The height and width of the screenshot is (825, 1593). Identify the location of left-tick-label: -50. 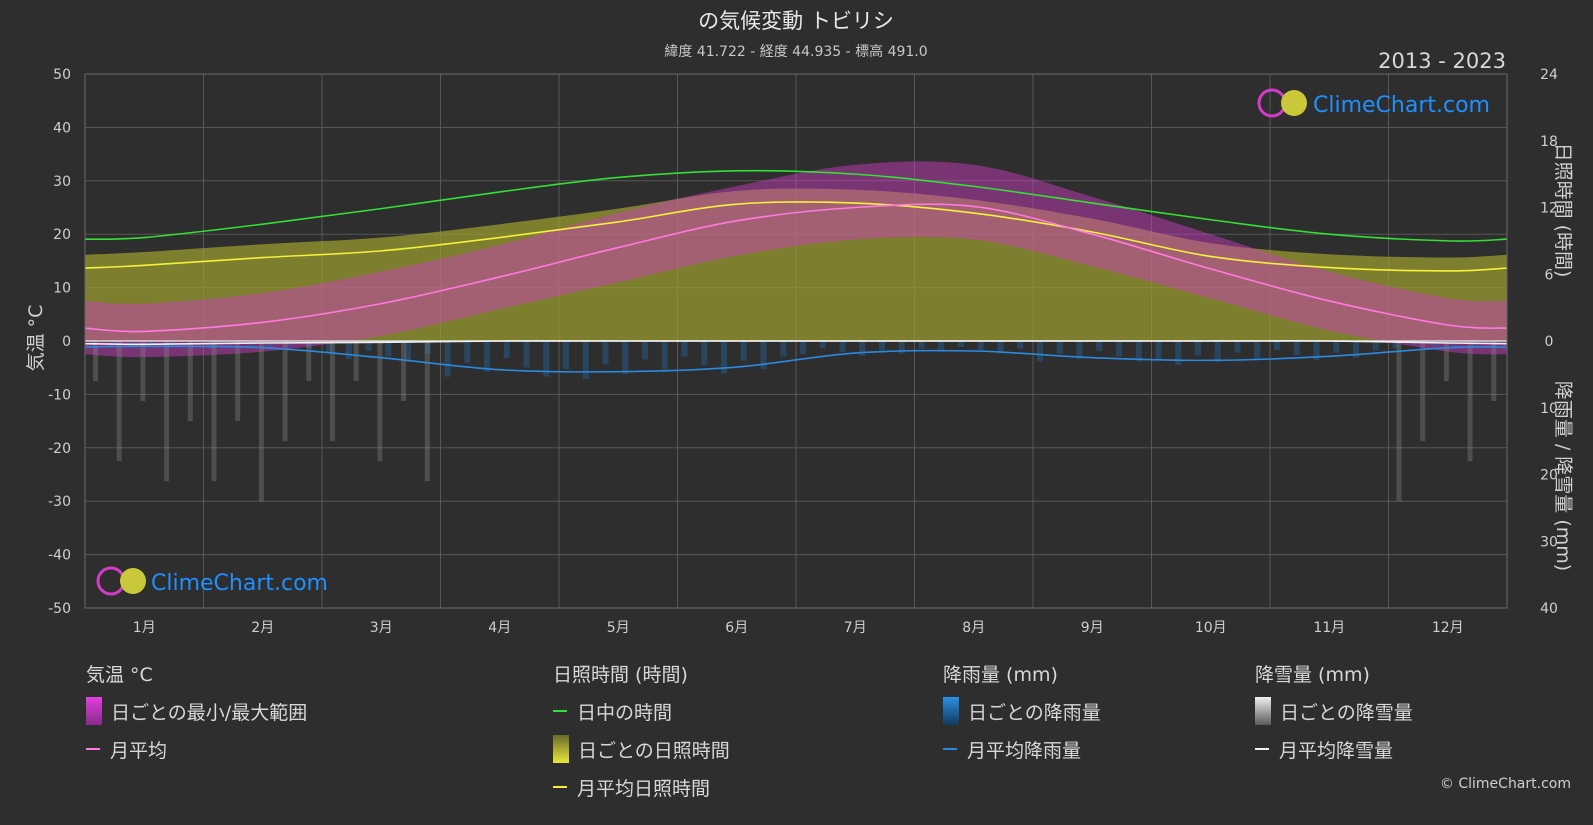
(59, 609).